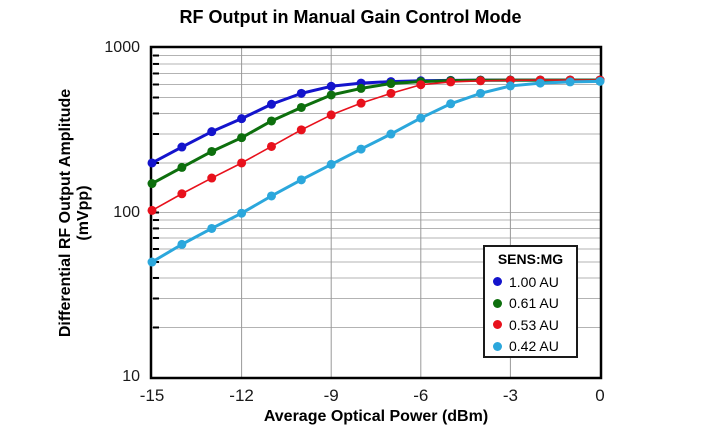 This screenshot has height=434, width=701. Describe the element at coordinates (421, 395) in the screenshot. I see `x-tick-label: -6` at that location.